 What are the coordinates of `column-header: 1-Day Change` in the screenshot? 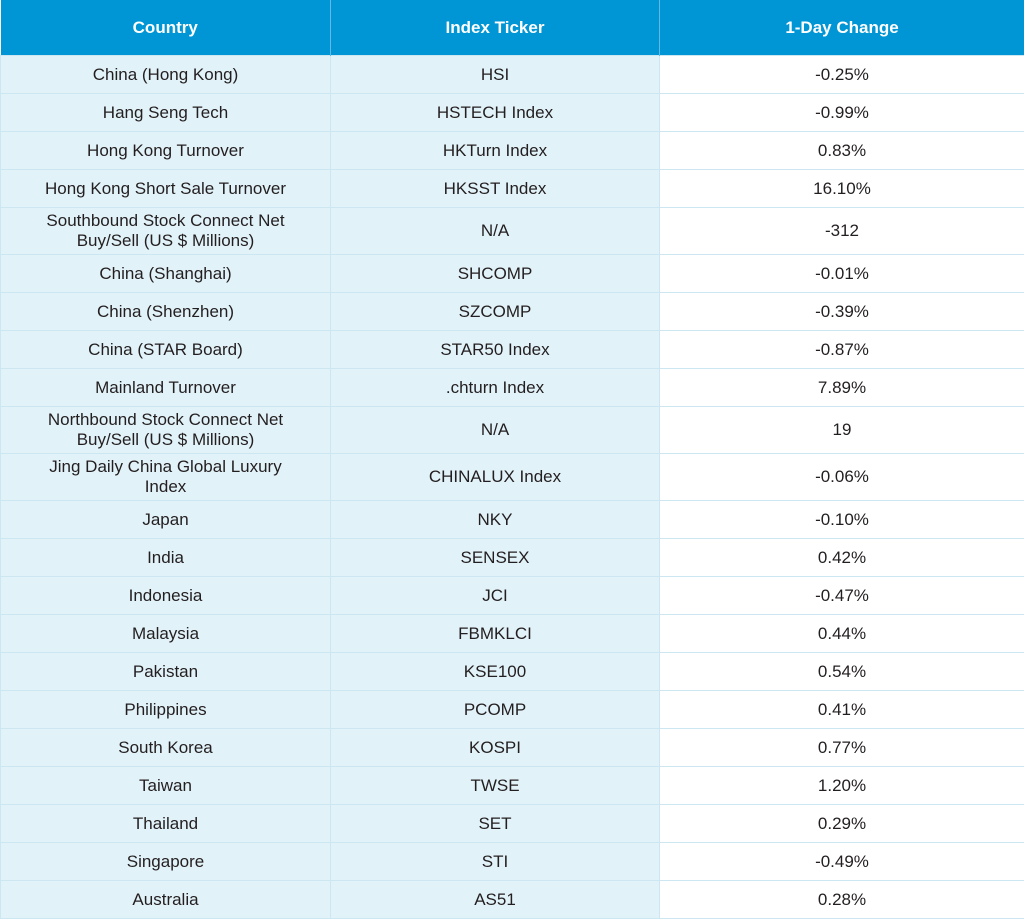 It's located at (842, 28).